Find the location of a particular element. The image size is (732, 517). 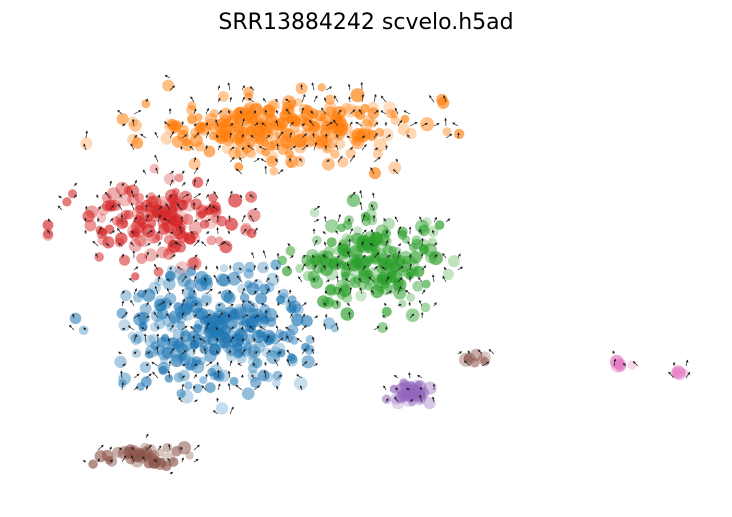

cluster-brown-small is located at coordinates (475, 358).